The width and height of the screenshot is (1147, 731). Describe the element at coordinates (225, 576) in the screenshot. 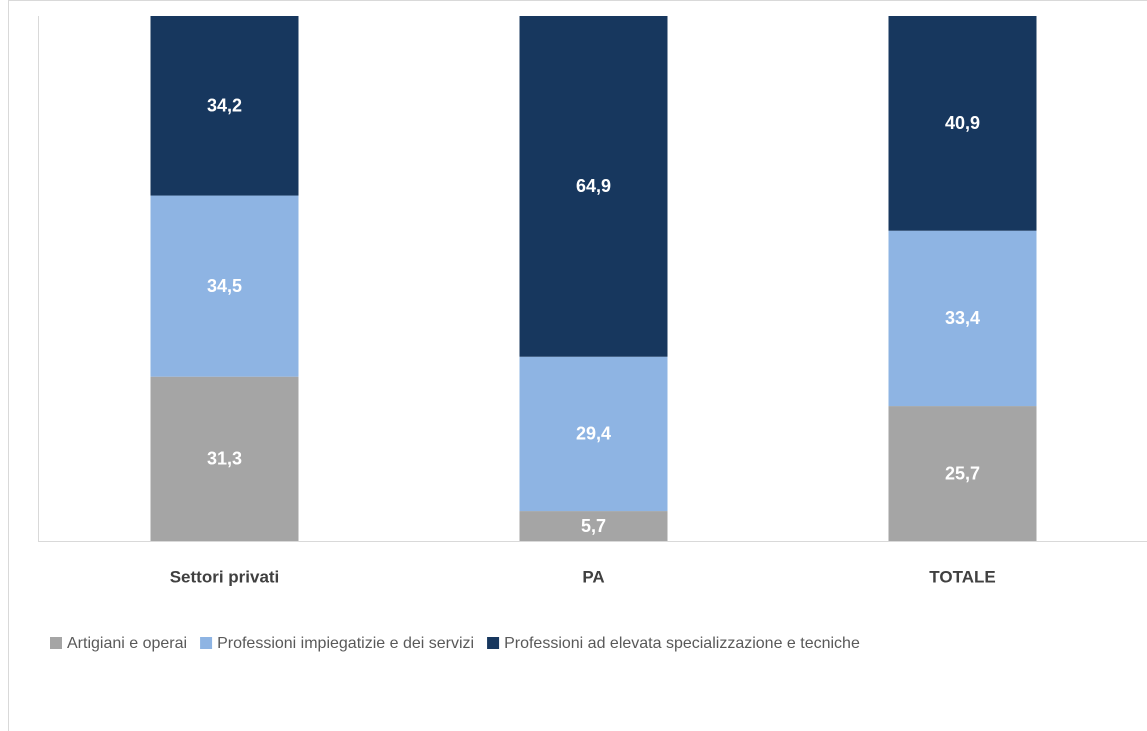

I see `x-tick-label: Settori privati` at that location.